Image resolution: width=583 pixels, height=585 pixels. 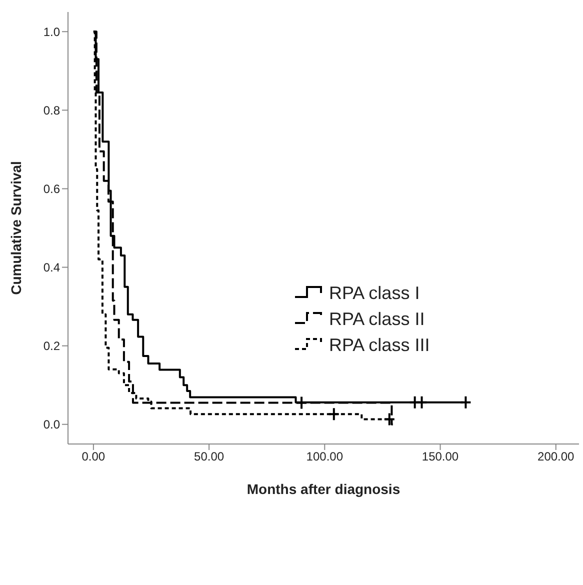 What do you see at coordinates (556, 457) in the screenshot?
I see `x-tick-label: 200.00` at bounding box center [556, 457].